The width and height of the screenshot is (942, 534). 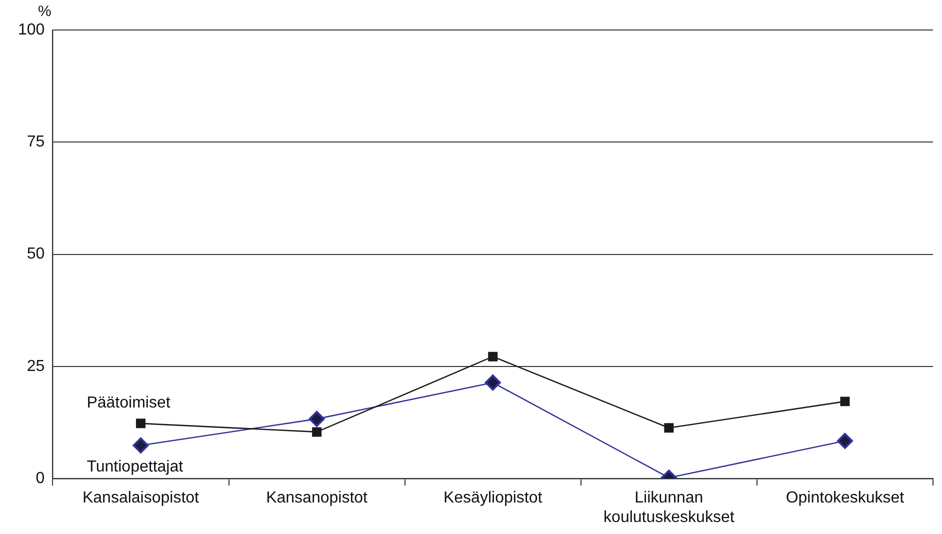 What do you see at coordinates (40, 479) in the screenshot?
I see `y-tick-label: 0` at bounding box center [40, 479].